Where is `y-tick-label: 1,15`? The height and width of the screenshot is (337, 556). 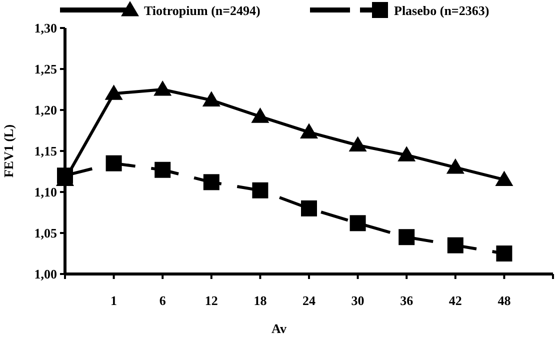 y-tick-label: 1,15 is located at coordinates (46, 151).